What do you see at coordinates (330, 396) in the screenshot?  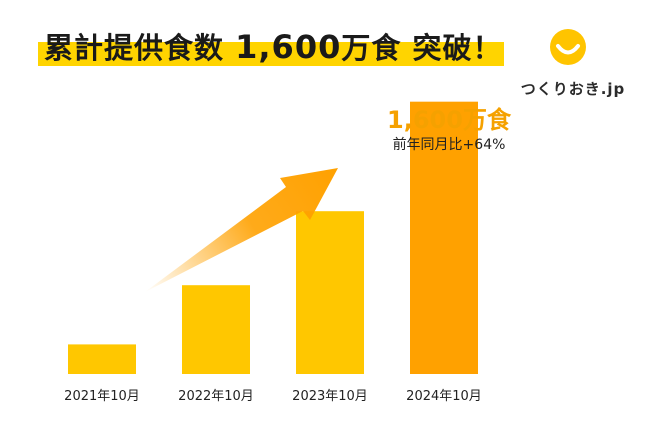 I see `x-tick-label: 2023年10月` at bounding box center [330, 396].